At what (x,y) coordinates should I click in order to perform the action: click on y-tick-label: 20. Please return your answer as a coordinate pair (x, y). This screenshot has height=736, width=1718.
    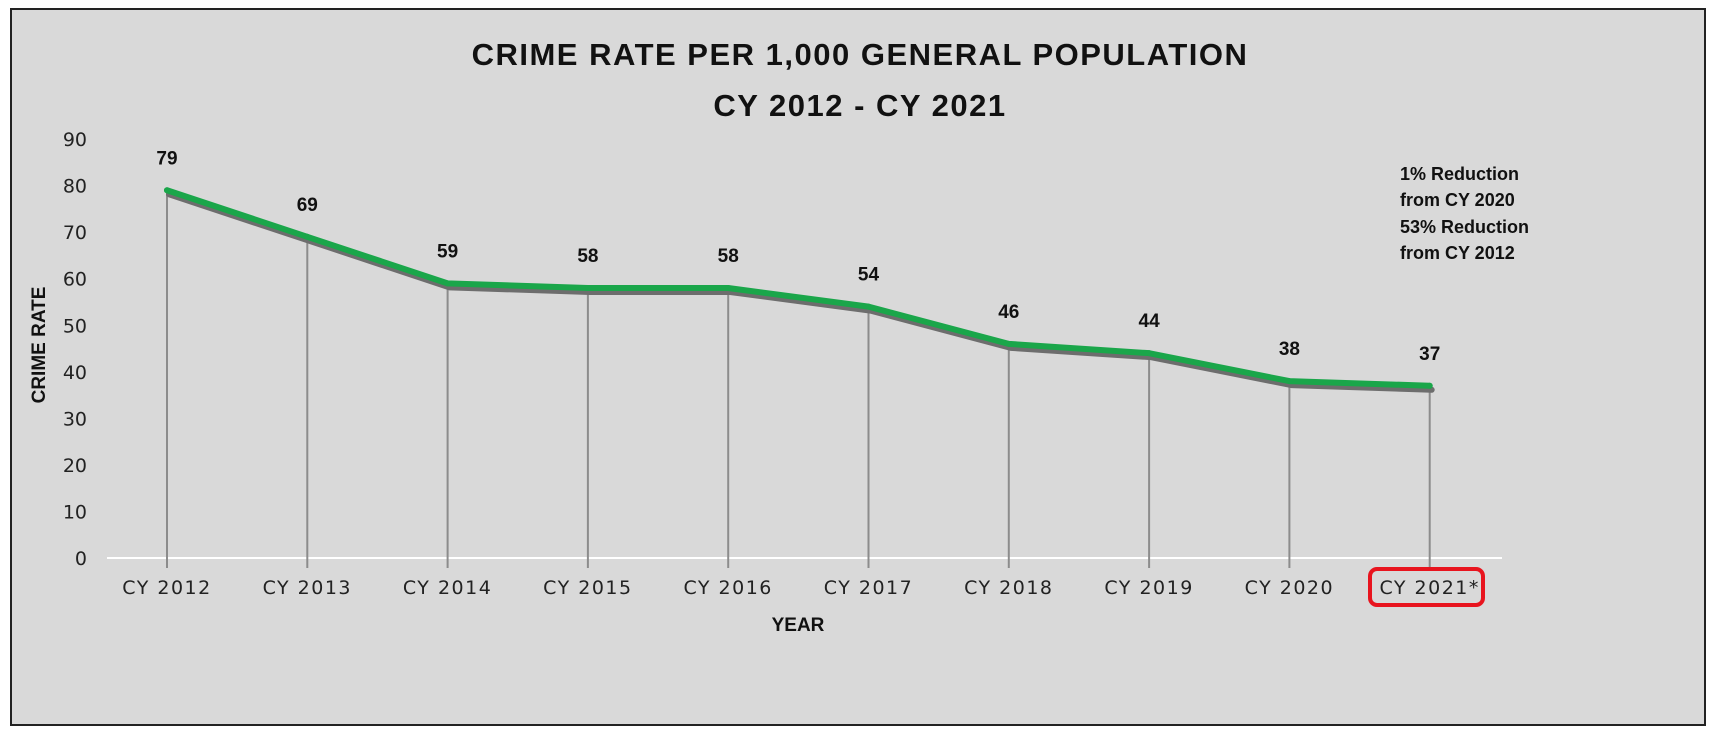
    Looking at the image, I should click on (75, 466).